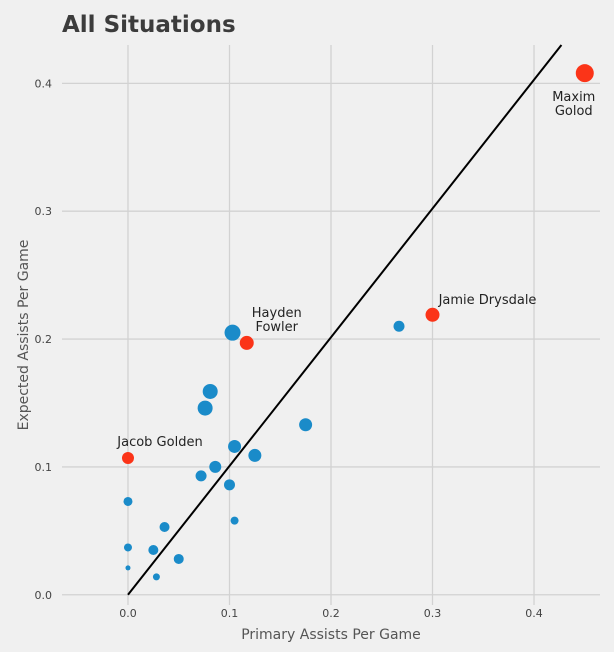 The height and width of the screenshot is (652, 614). Describe the element at coordinates (277, 320) in the screenshot. I see `point-annotation: Hayden Fowler` at that location.